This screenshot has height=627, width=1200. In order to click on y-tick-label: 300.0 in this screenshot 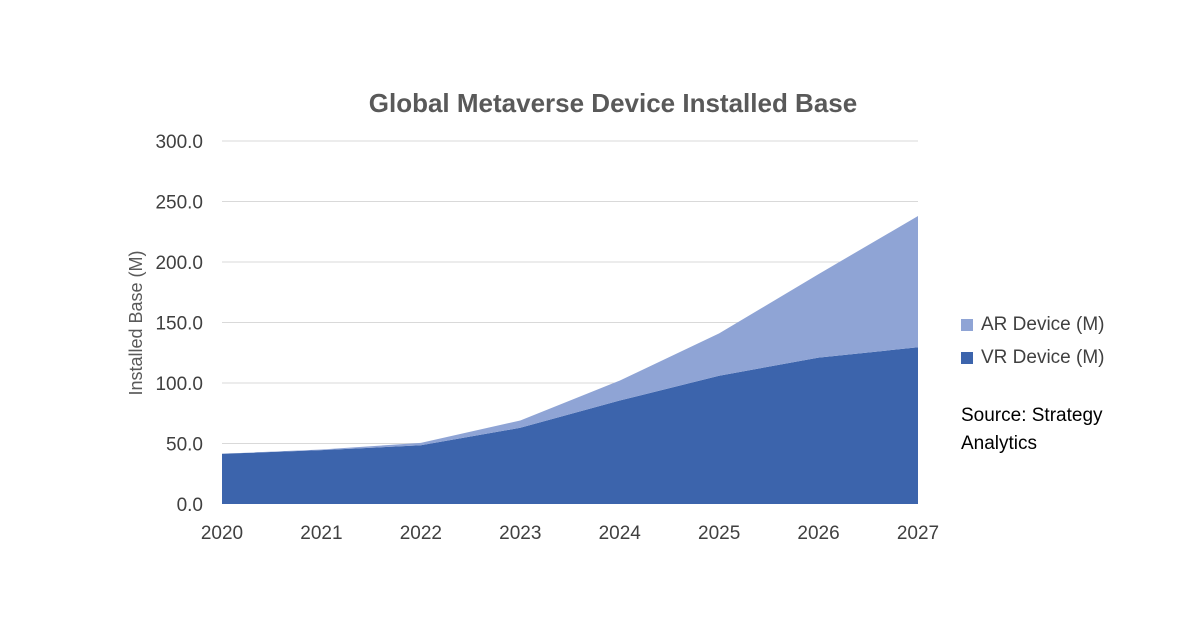, I will do `click(179, 142)`.